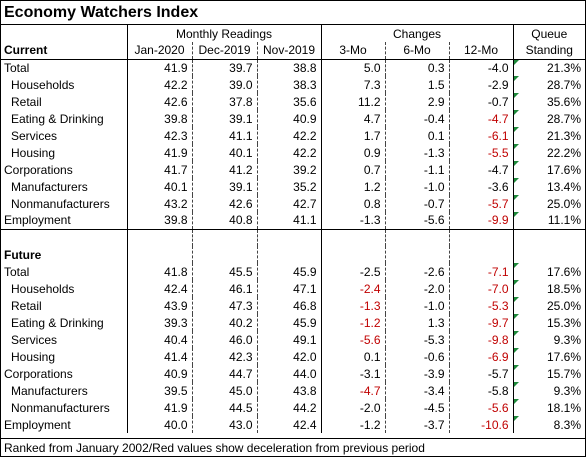 This screenshot has width=586, height=457. Describe the element at coordinates (224, 101) in the screenshot. I see `value-cell: 37.8` at that location.